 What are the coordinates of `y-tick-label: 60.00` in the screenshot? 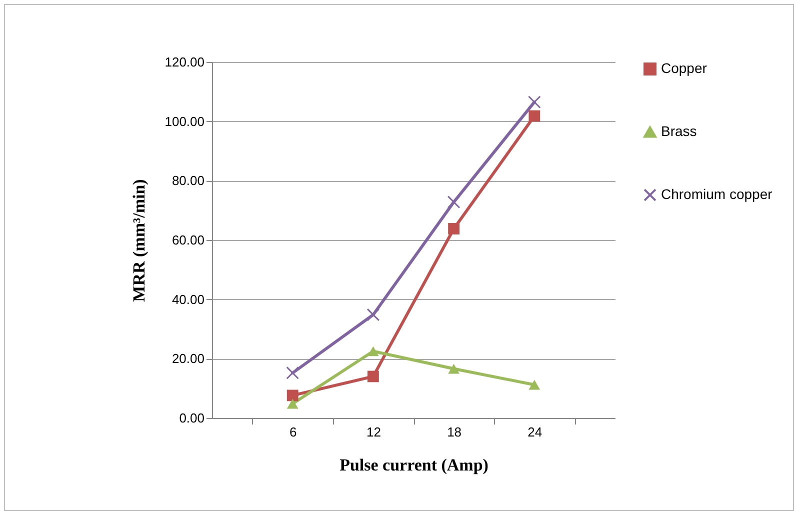 It's located at (188, 240).